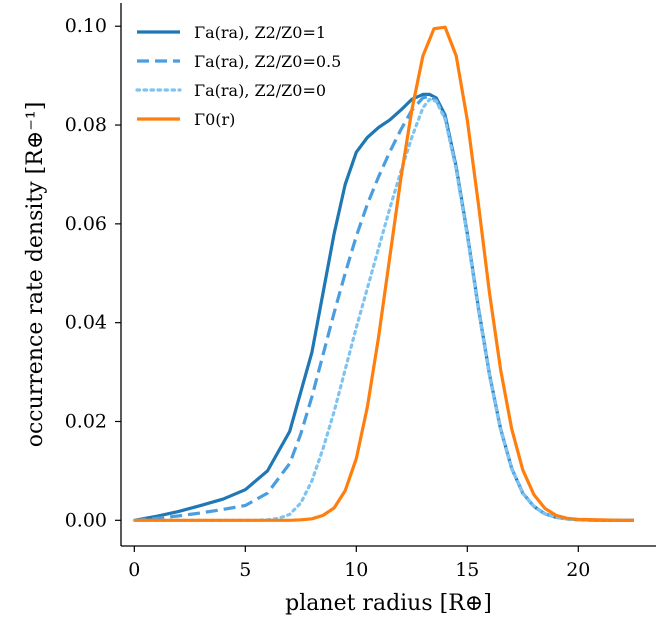 Image resolution: width=657 pixels, height=623 pixels. Describe the element at coordinates (260, 90) in the screenshot. I see `legend-label: Γa(ra), Z2/Z0=0` at that location.